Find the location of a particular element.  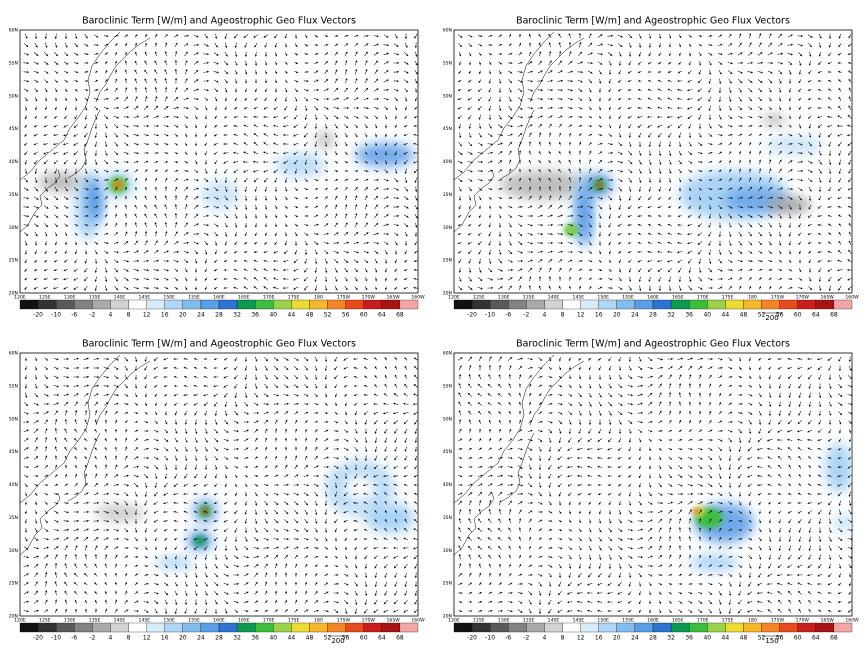

vector-ref-label: 150 is located at coordinates (771, 641).